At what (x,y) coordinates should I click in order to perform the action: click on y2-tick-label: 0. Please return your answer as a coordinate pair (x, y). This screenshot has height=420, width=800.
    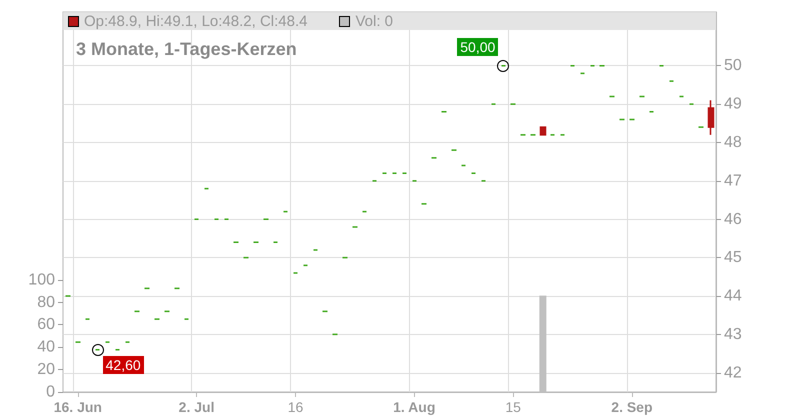
    Looking at the image, I should click on (51, 392).